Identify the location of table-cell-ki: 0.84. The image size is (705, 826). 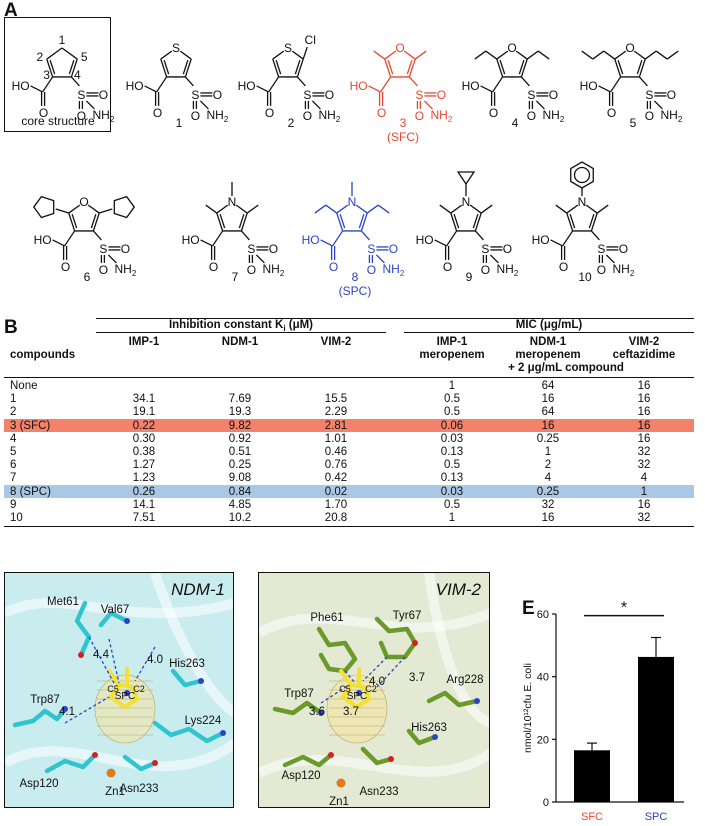
(240, 491).